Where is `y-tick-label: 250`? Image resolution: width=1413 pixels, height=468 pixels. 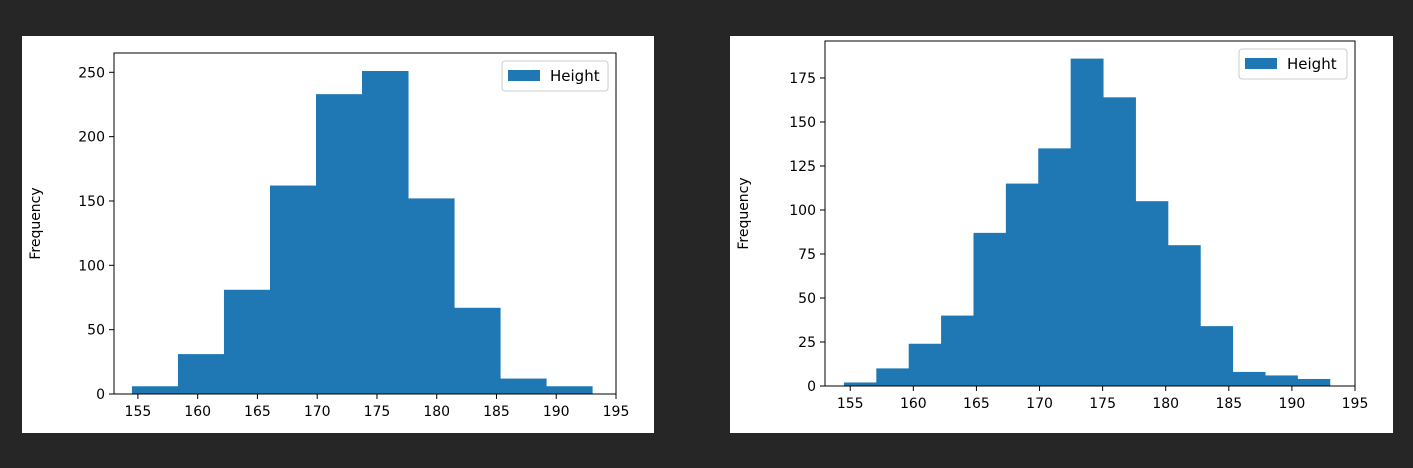
y-tick-label: 250 is located at coordinates (91, 73).